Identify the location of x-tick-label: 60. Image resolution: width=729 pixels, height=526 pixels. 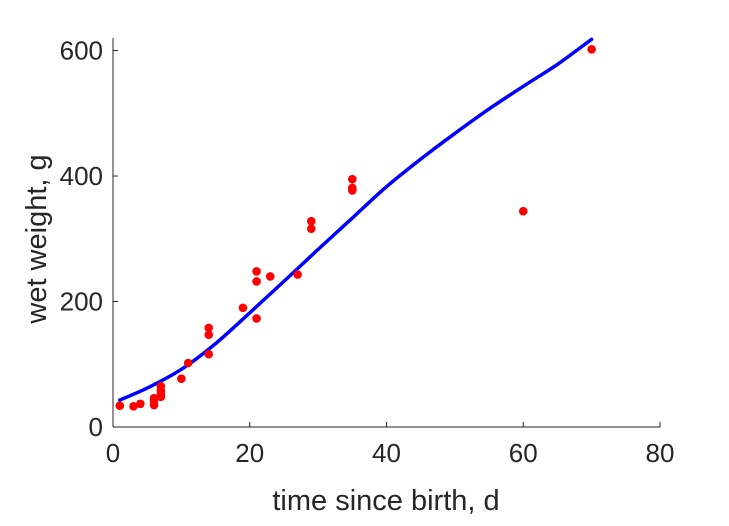
(523, 453).